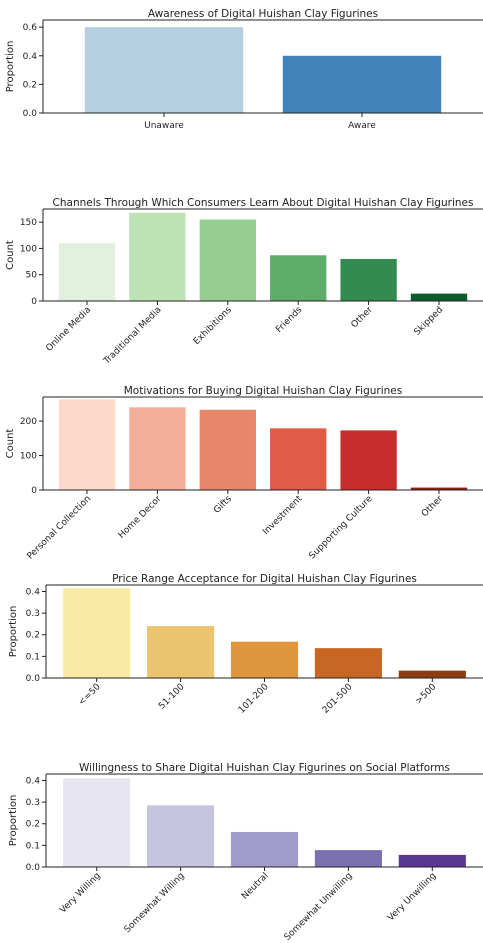  I want to click on x-tick-label: Friends, so click(289, 320).